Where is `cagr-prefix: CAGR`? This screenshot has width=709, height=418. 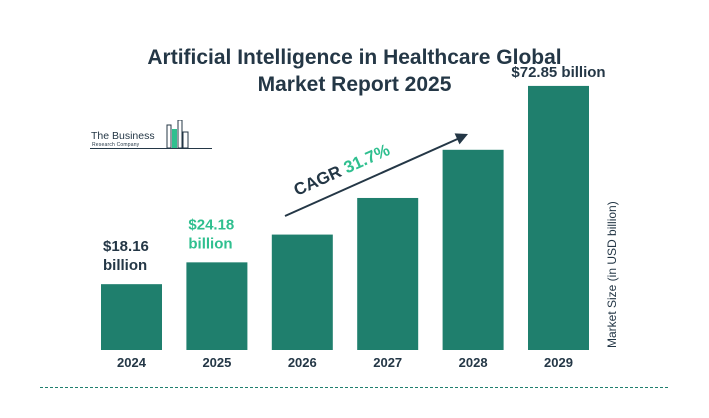 cagr-prefix: CAGR is located at coordinates (320, 180).